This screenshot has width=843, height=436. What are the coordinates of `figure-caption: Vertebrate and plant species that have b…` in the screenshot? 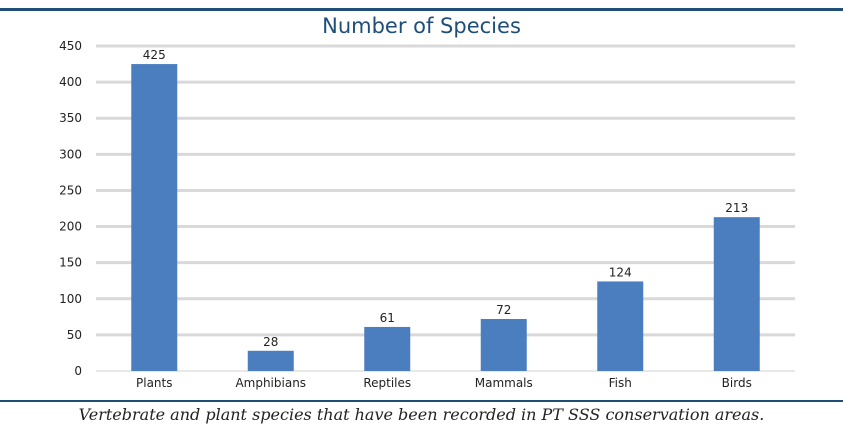 It's located at (421, 414).